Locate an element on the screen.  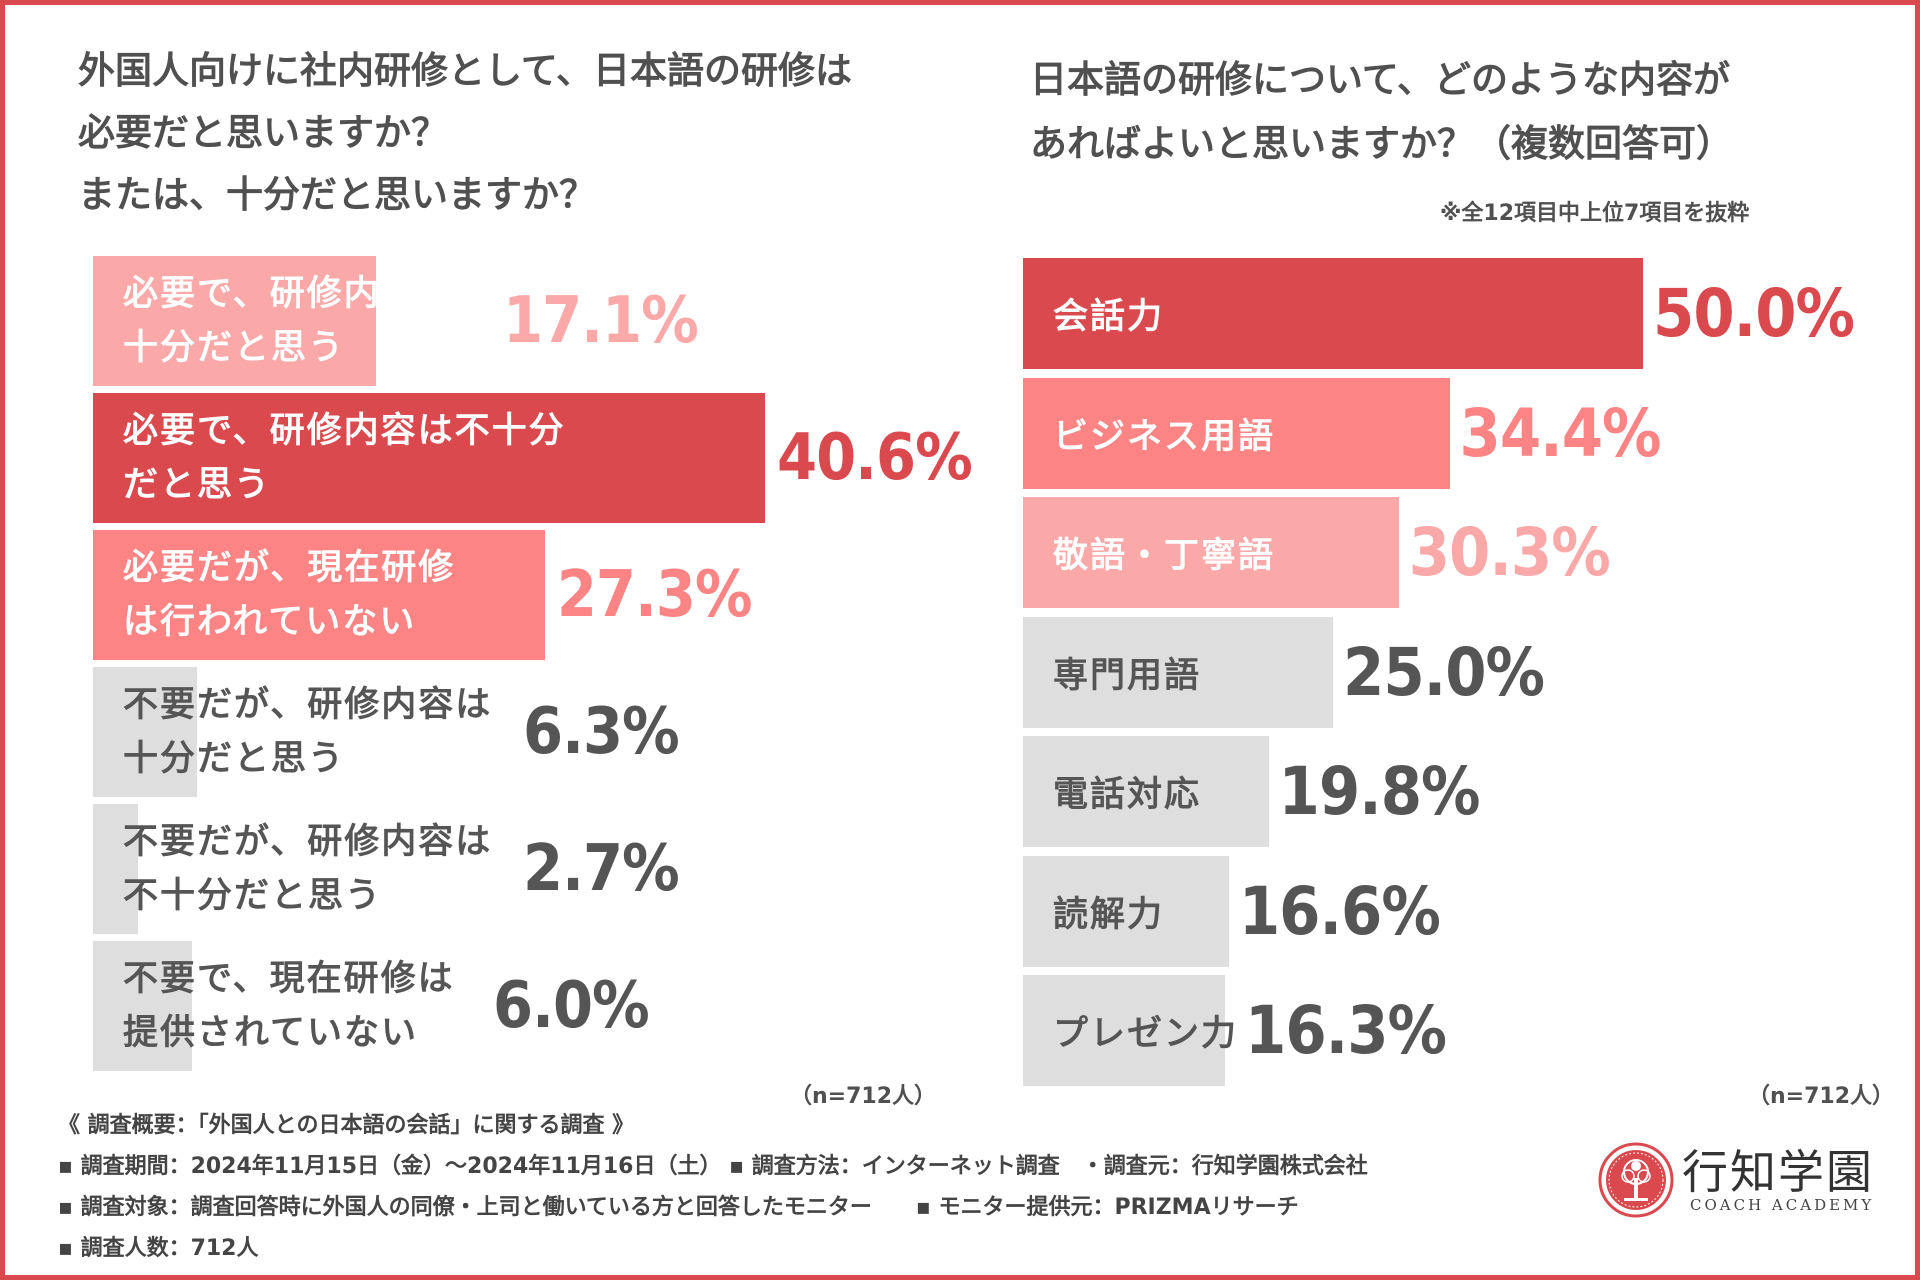
bar-value-label: 34.4% is located at coordinates (1560, 433).